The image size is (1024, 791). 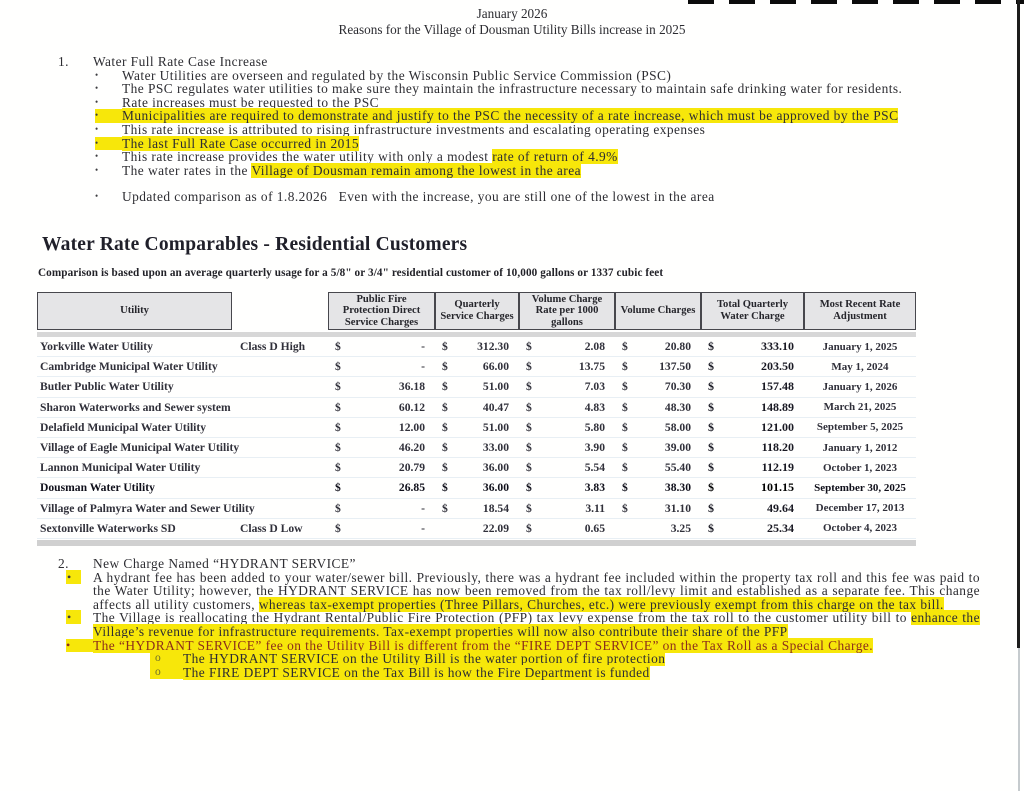 What do you see at coordinates (477, 366) in the screenshot?
I see `cell-quarterly-service-charge: $66.00` at bounding box center [477, 366].